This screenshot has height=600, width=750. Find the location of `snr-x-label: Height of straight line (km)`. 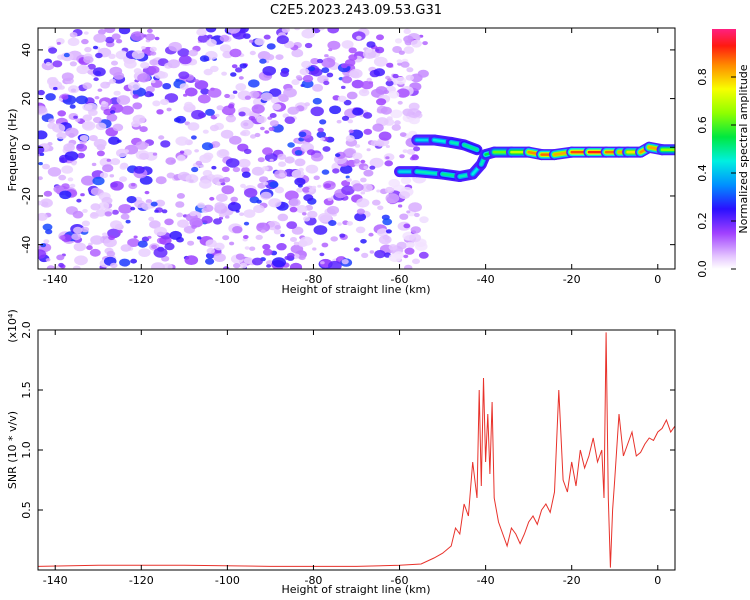

snr-x-label: Height of straight line (km) is located at coordinates (355, 589).